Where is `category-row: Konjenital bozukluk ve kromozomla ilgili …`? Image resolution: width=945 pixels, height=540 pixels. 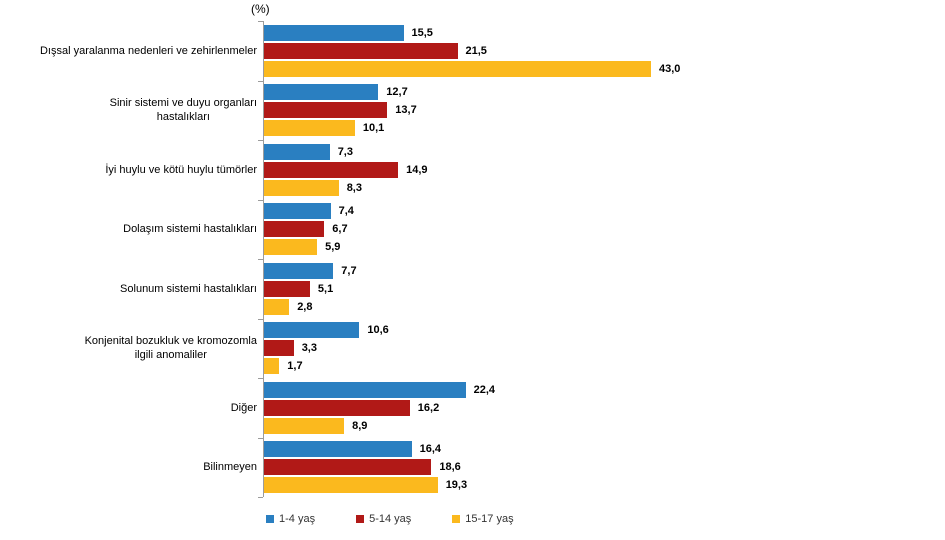
category-row: Konjenital bozukluk ve kromozomla ilgili … is located at coordinates (472, 349).